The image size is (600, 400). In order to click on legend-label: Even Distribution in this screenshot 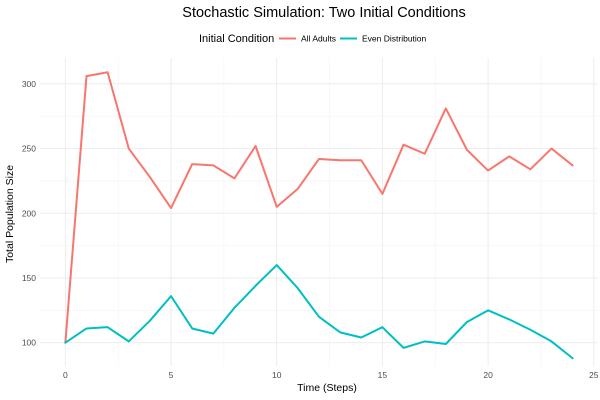, I will do `click(394, 39)`.